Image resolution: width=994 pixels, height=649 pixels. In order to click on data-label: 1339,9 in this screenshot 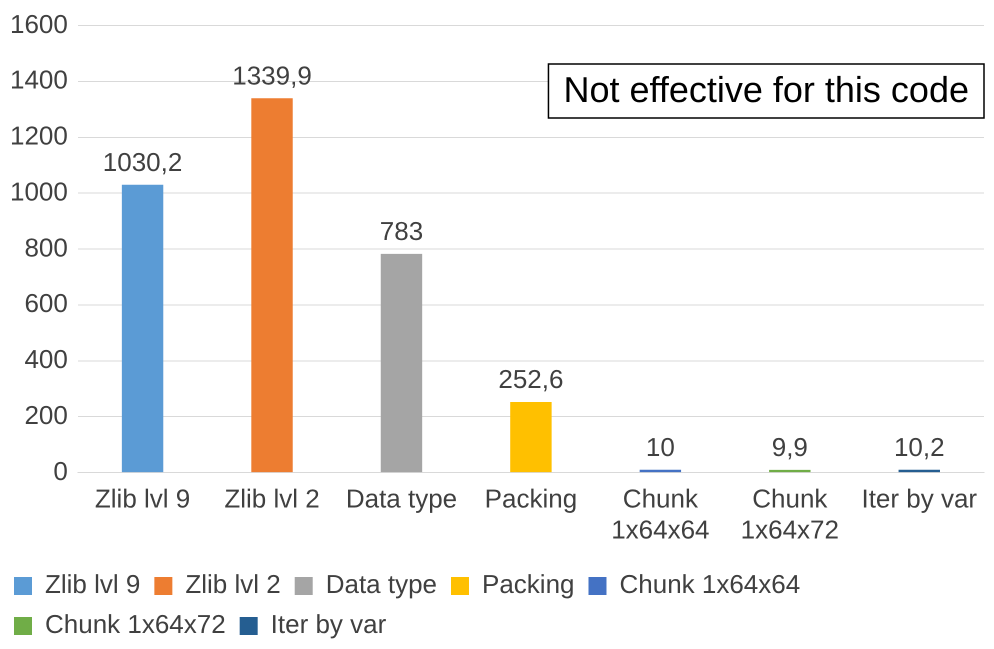, I will do `click(272, 75)`.